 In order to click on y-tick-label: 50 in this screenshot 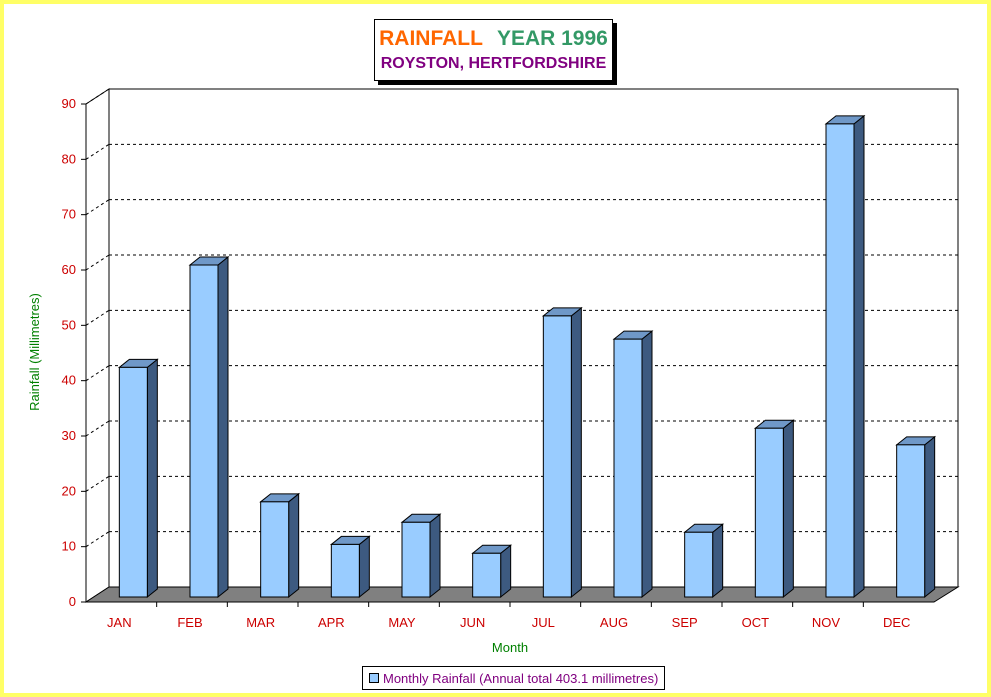, I will do `click(69, 324)`.